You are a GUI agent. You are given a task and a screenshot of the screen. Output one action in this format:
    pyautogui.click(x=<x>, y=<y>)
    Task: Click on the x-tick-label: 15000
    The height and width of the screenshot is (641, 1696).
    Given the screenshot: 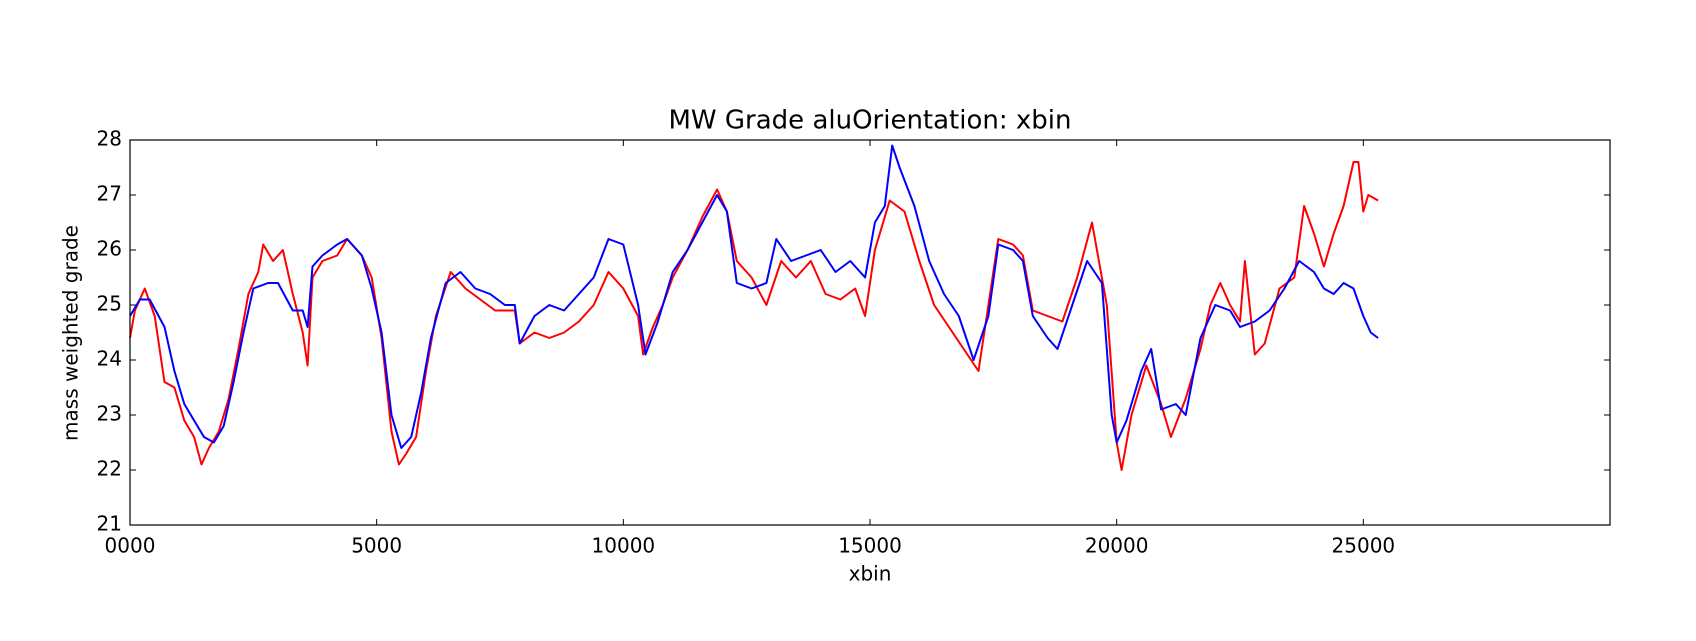 What is the action you would take?
    pyautogui.click(x=870, y=546)
    